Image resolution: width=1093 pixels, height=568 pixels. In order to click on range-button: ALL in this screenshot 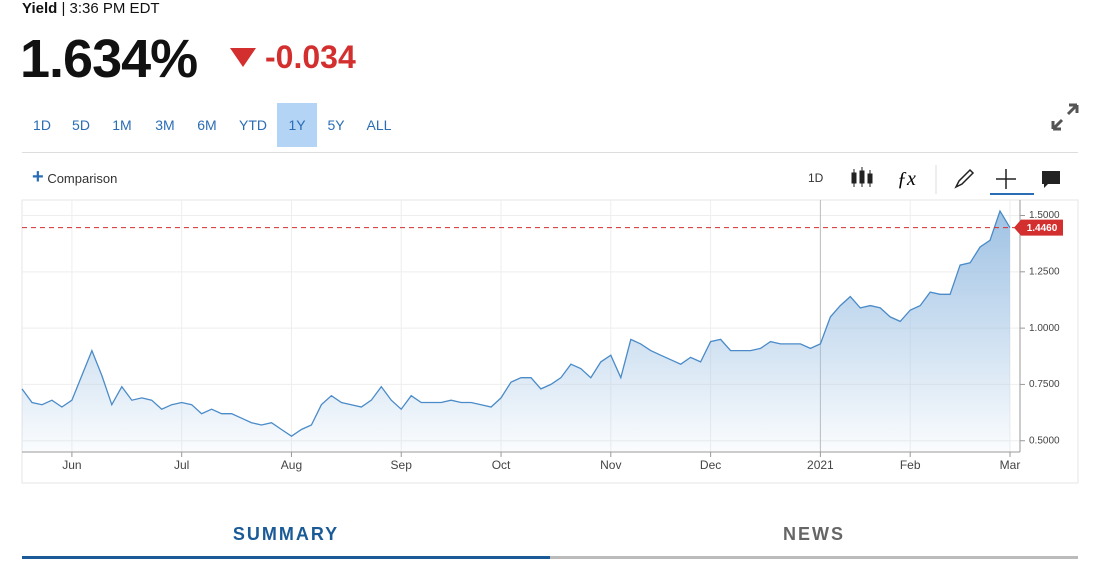, I will do `click(379, 125)`.